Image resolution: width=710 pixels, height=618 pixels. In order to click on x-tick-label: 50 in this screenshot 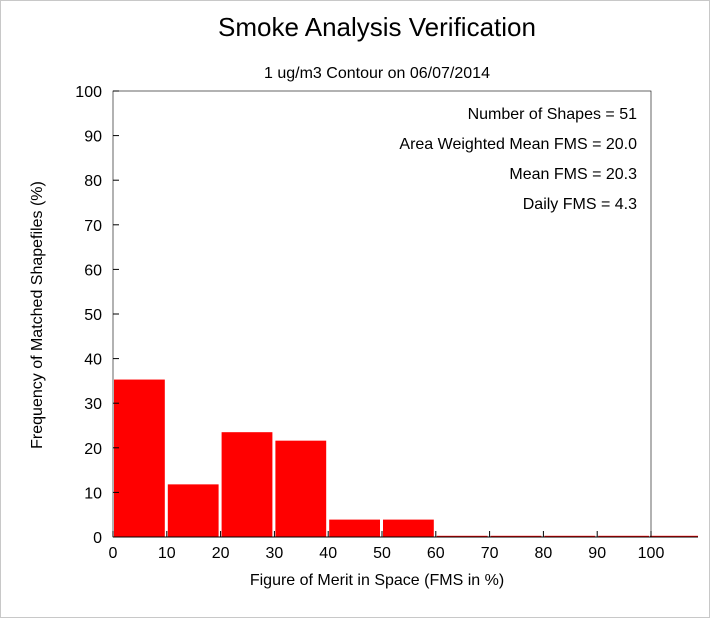, I will do `click(382, 553)`.